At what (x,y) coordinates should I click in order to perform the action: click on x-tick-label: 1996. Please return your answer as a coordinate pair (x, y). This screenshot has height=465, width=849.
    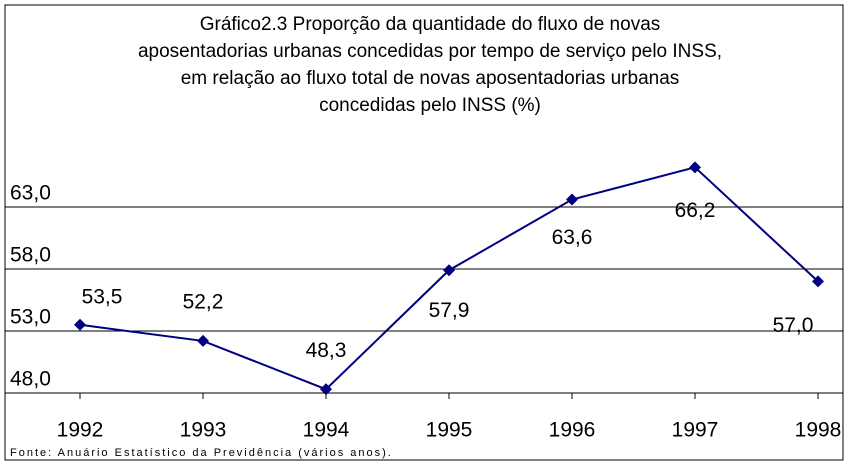
    Looking at the image, I should click on (572, 430).